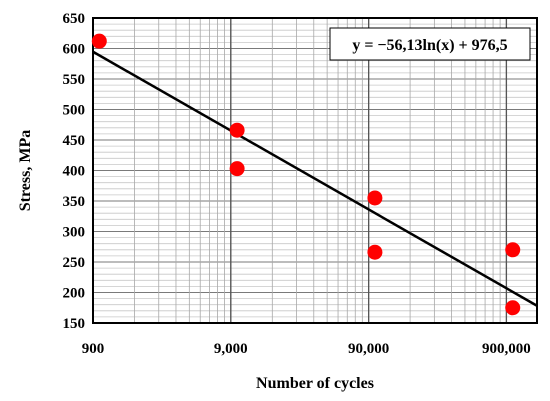  I want to click on y-tick-label: 400, so click(74, 172).